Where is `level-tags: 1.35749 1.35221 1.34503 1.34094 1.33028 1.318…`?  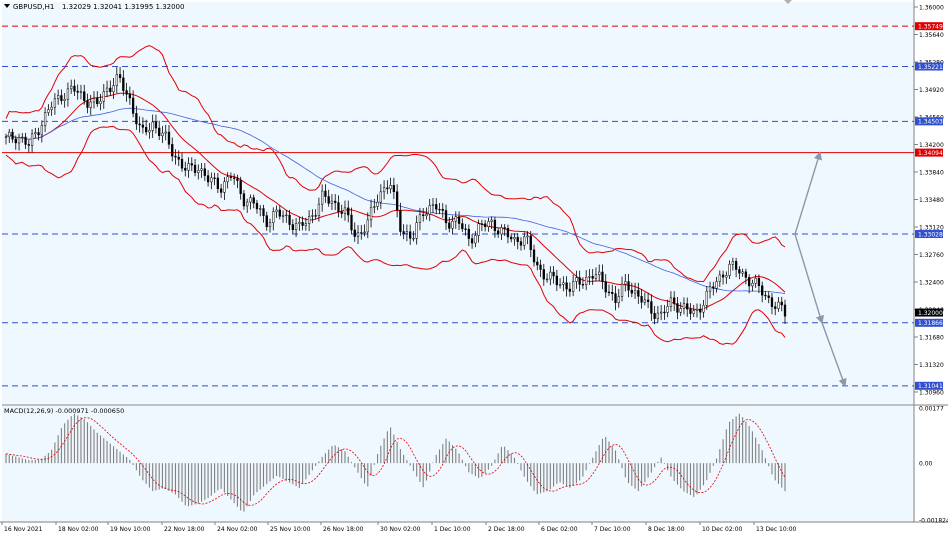
level-tags: 1.35749 1.35221 1.34503 1.34094 1.33028 1.318… is located at coordinates (929, 206).